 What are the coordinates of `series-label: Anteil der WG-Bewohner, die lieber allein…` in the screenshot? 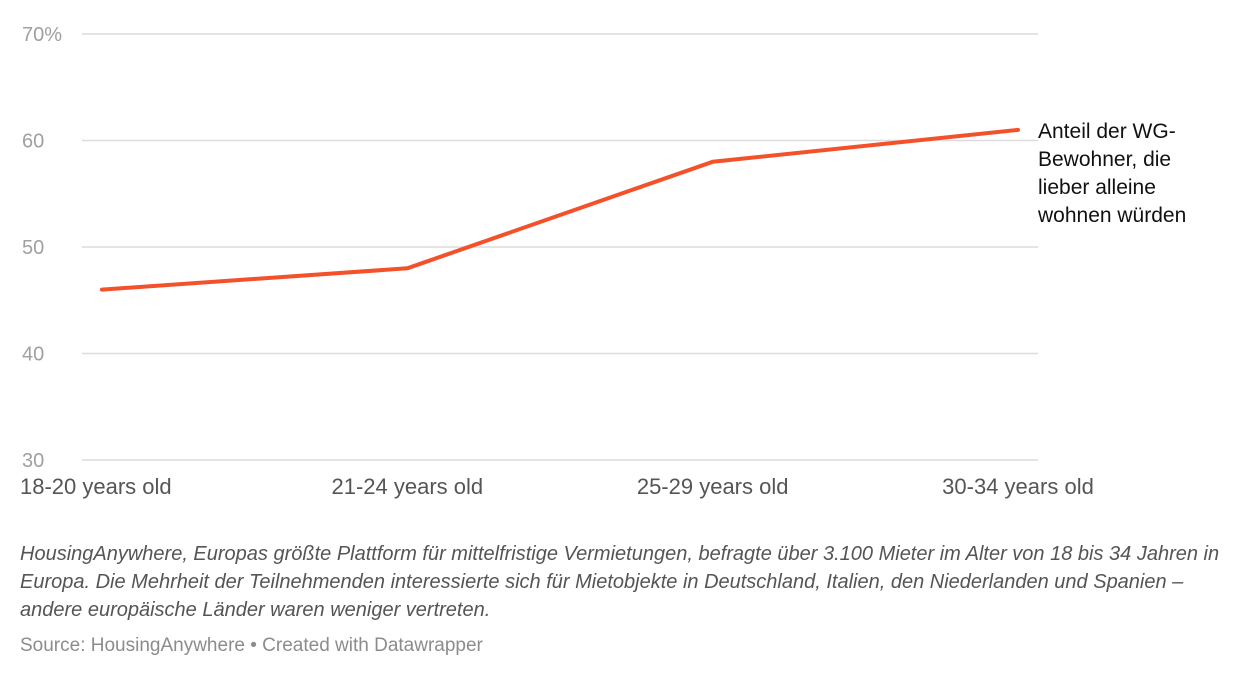 It's located at (1111, 173).